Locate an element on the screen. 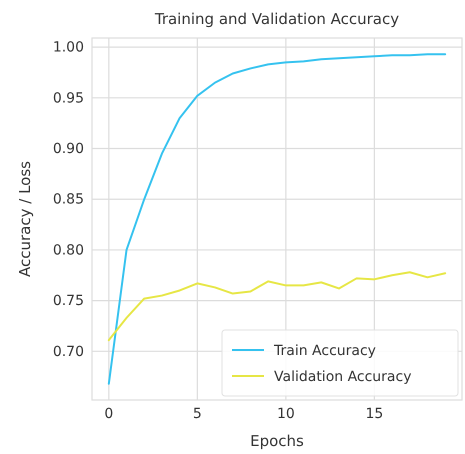  y-tick-label: 0.85 is located at coordinates (68, 200).